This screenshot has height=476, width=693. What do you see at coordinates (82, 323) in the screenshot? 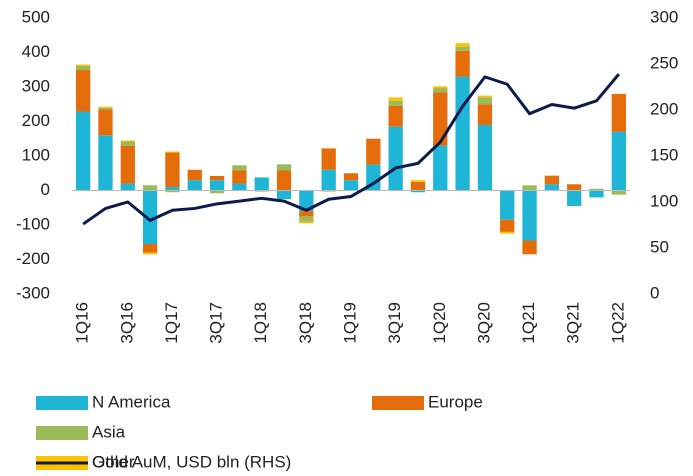
I see `x-tick-label: 1Q16` at bounding box center [82, 323].